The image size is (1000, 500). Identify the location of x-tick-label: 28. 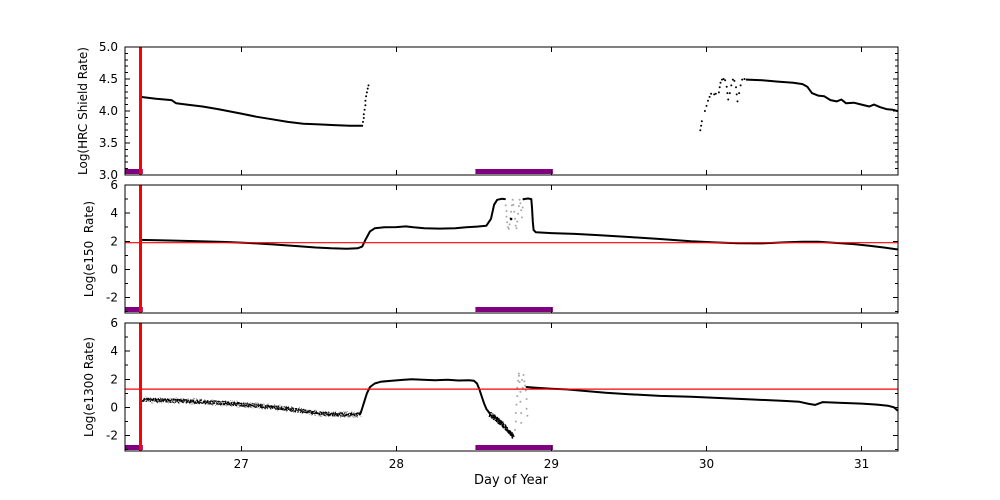
(396, 464).